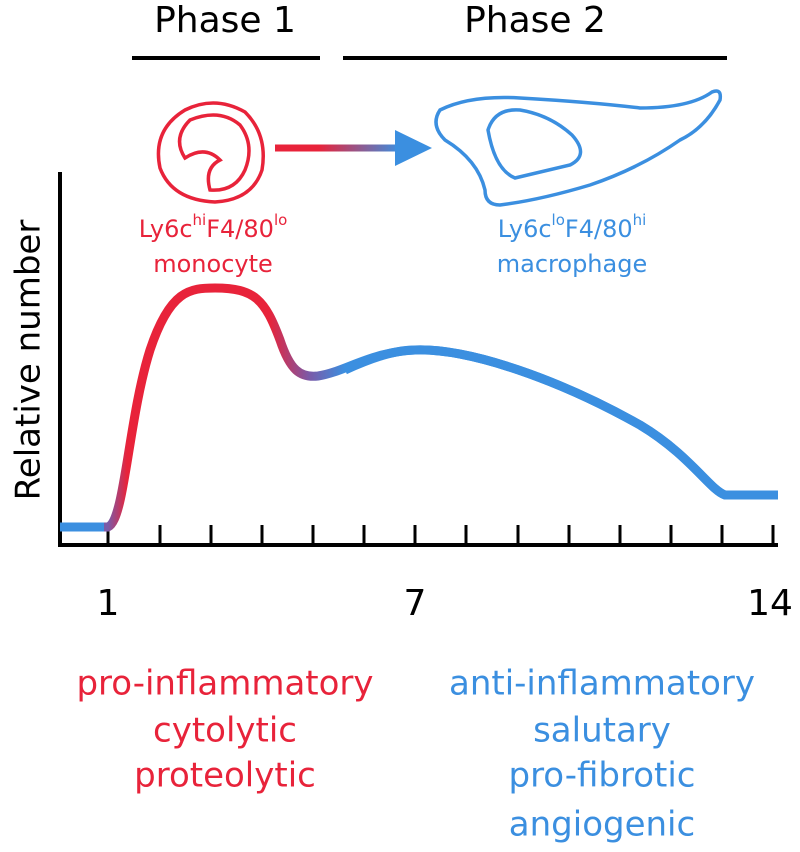  Describe the element at coordinates (578, 148) in the screenshot. I see `macrophage-icon` at that location.